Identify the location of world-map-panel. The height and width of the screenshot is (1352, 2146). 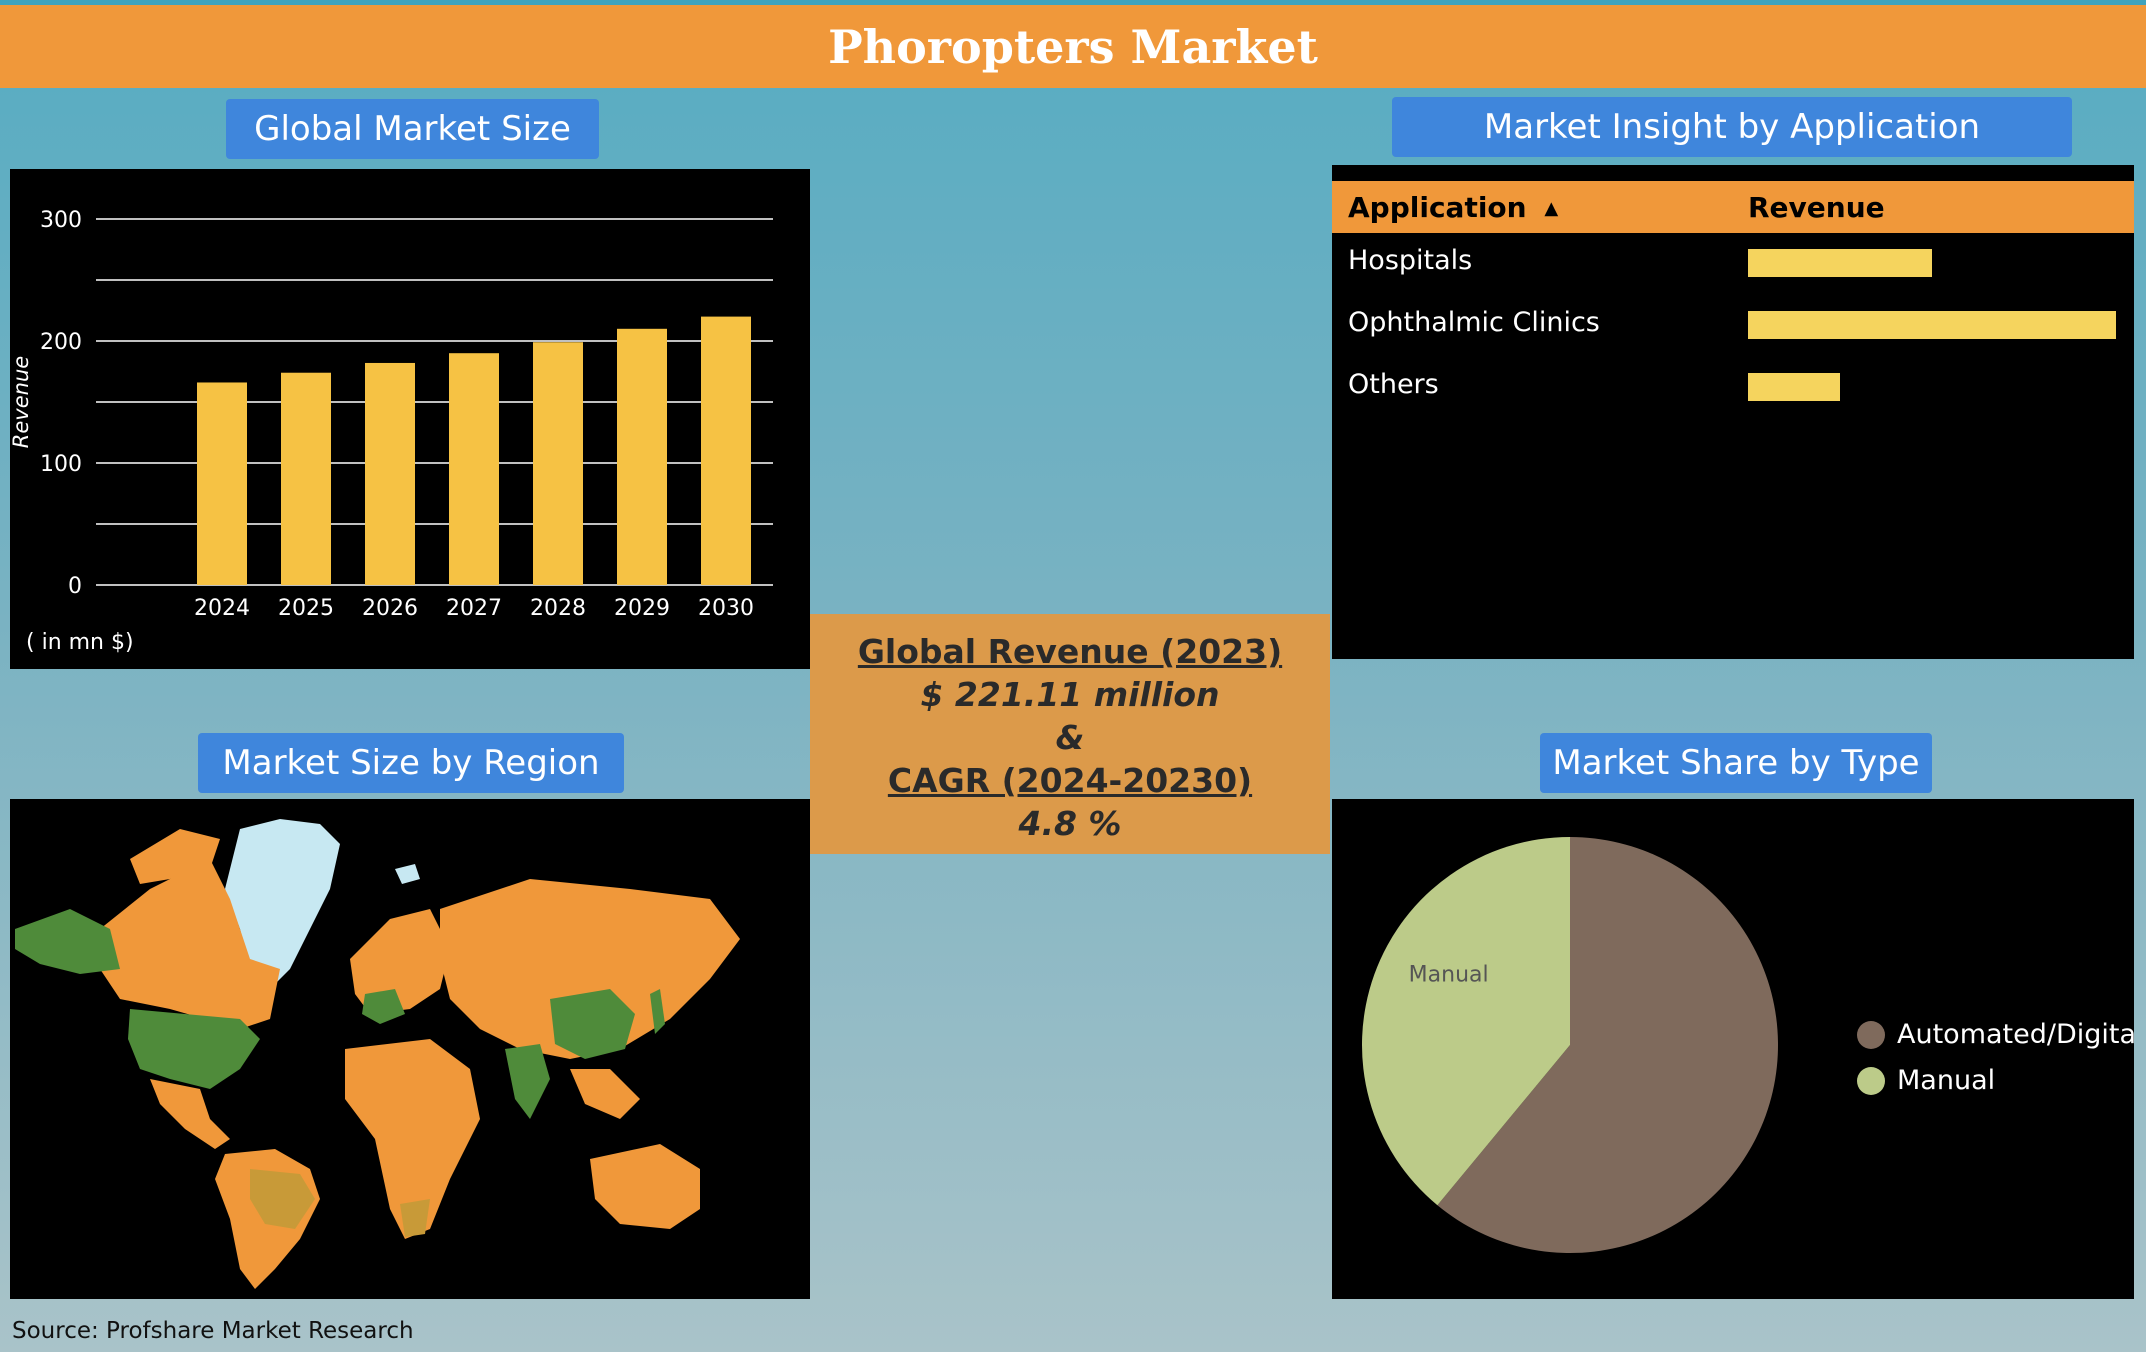
(410, 1049).